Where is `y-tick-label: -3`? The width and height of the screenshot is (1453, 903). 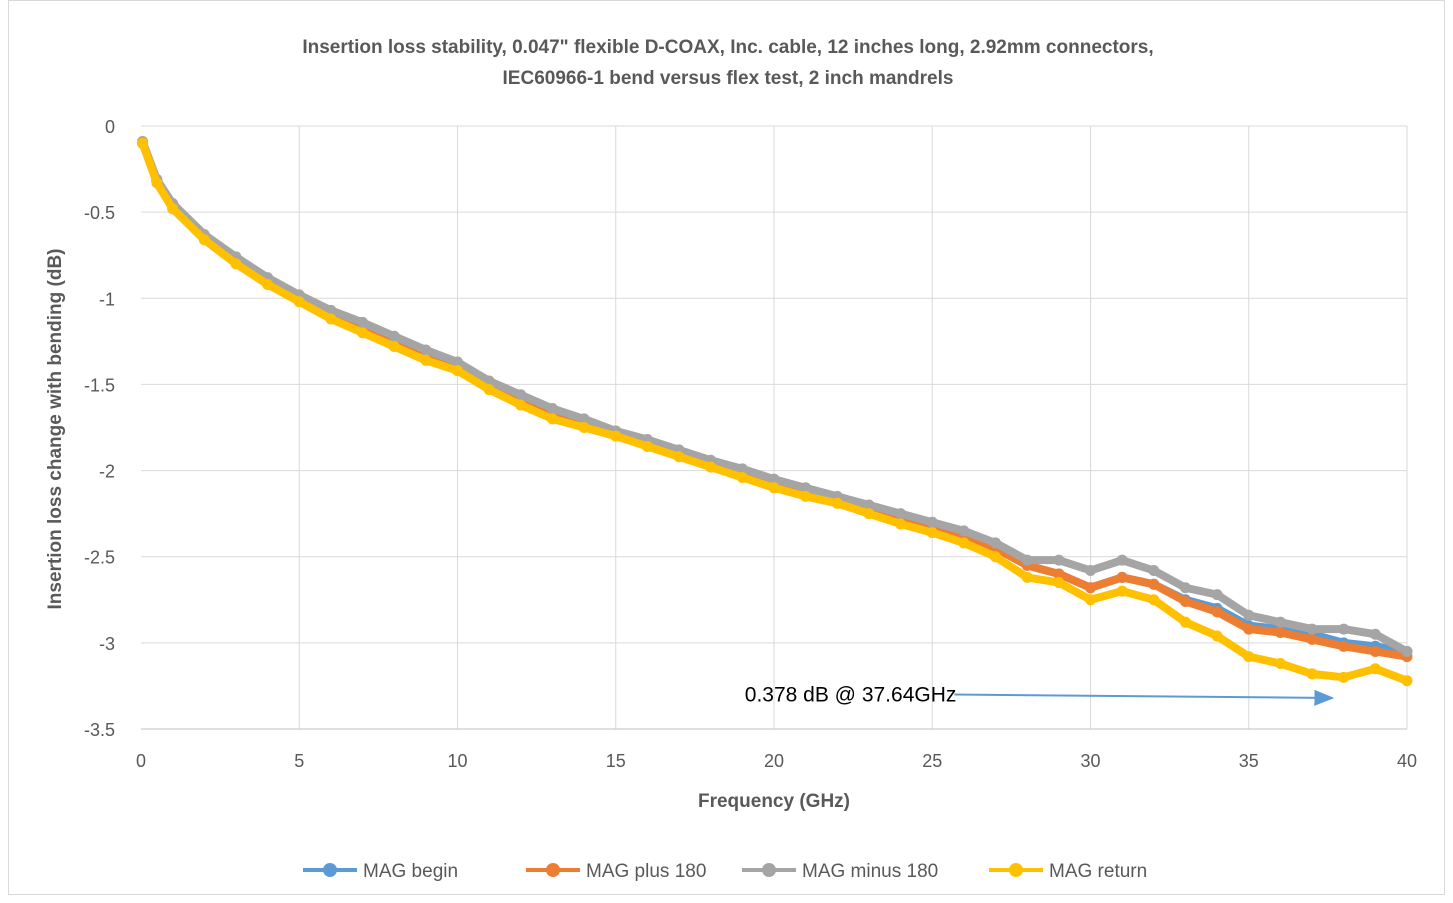
y-tick-label: -3 is located at coordinates (107, 644).